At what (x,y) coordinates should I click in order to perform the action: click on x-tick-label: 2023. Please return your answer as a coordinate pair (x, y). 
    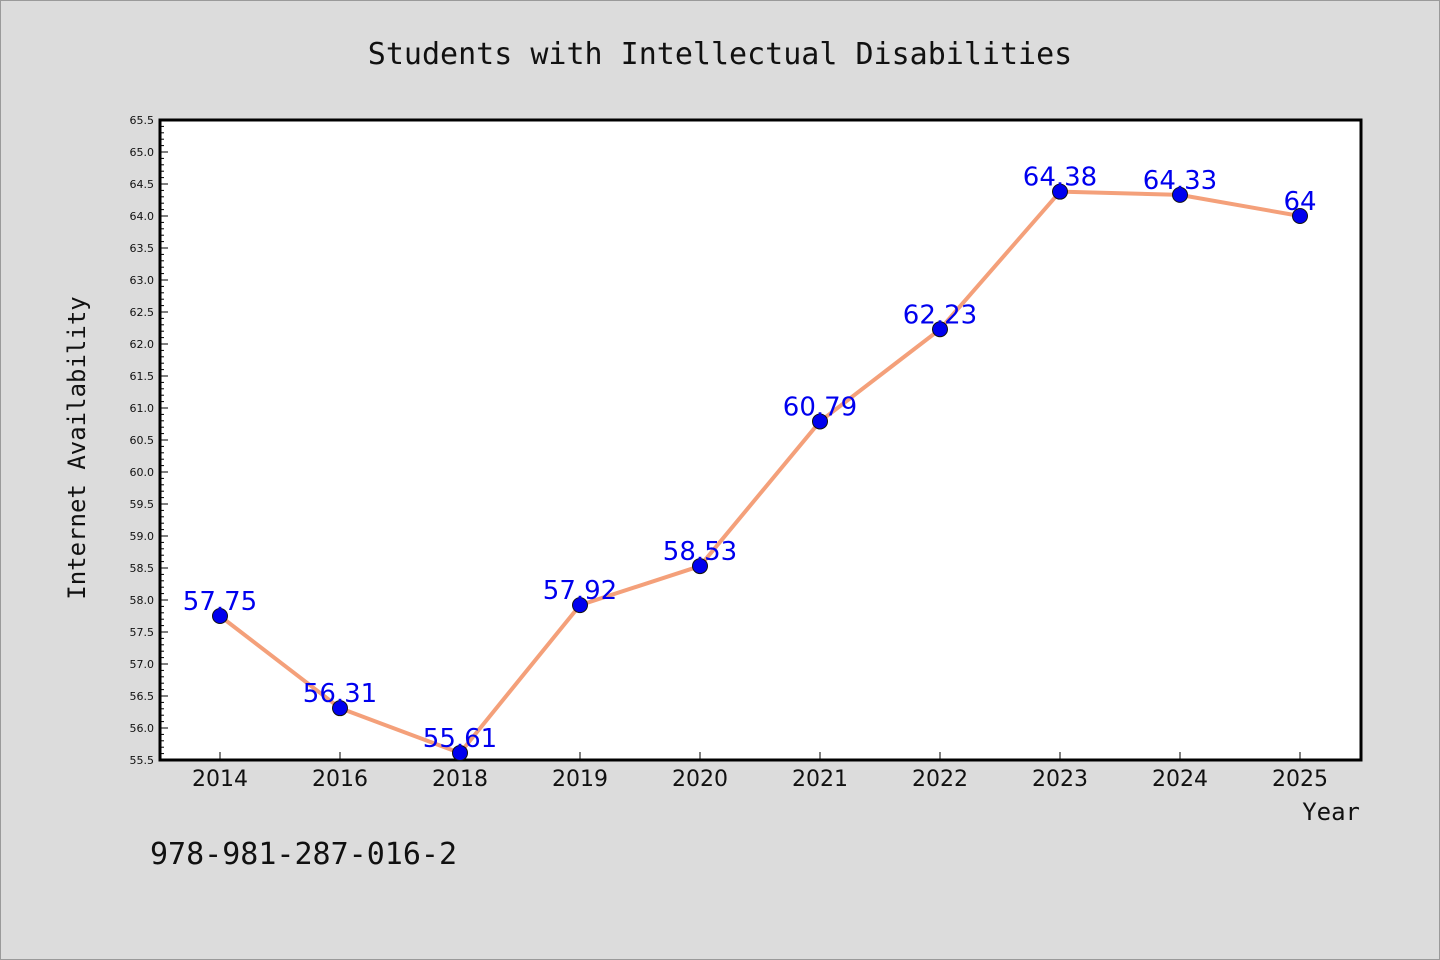
    Looking at the image, I should click on (1060, 779).